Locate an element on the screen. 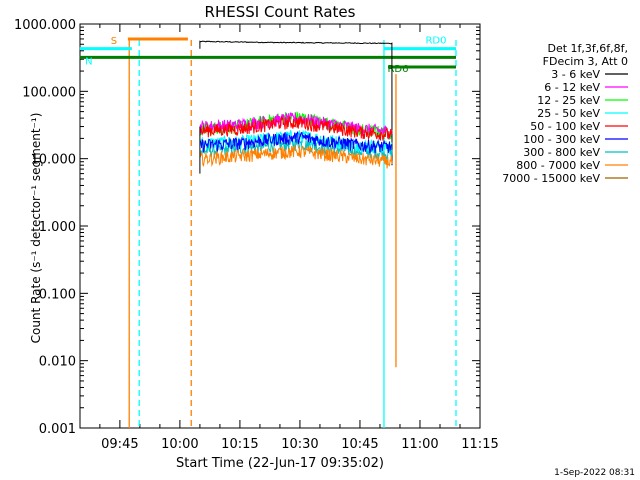  y-tick-label: 10.000 is located at coordinates (54, 160).